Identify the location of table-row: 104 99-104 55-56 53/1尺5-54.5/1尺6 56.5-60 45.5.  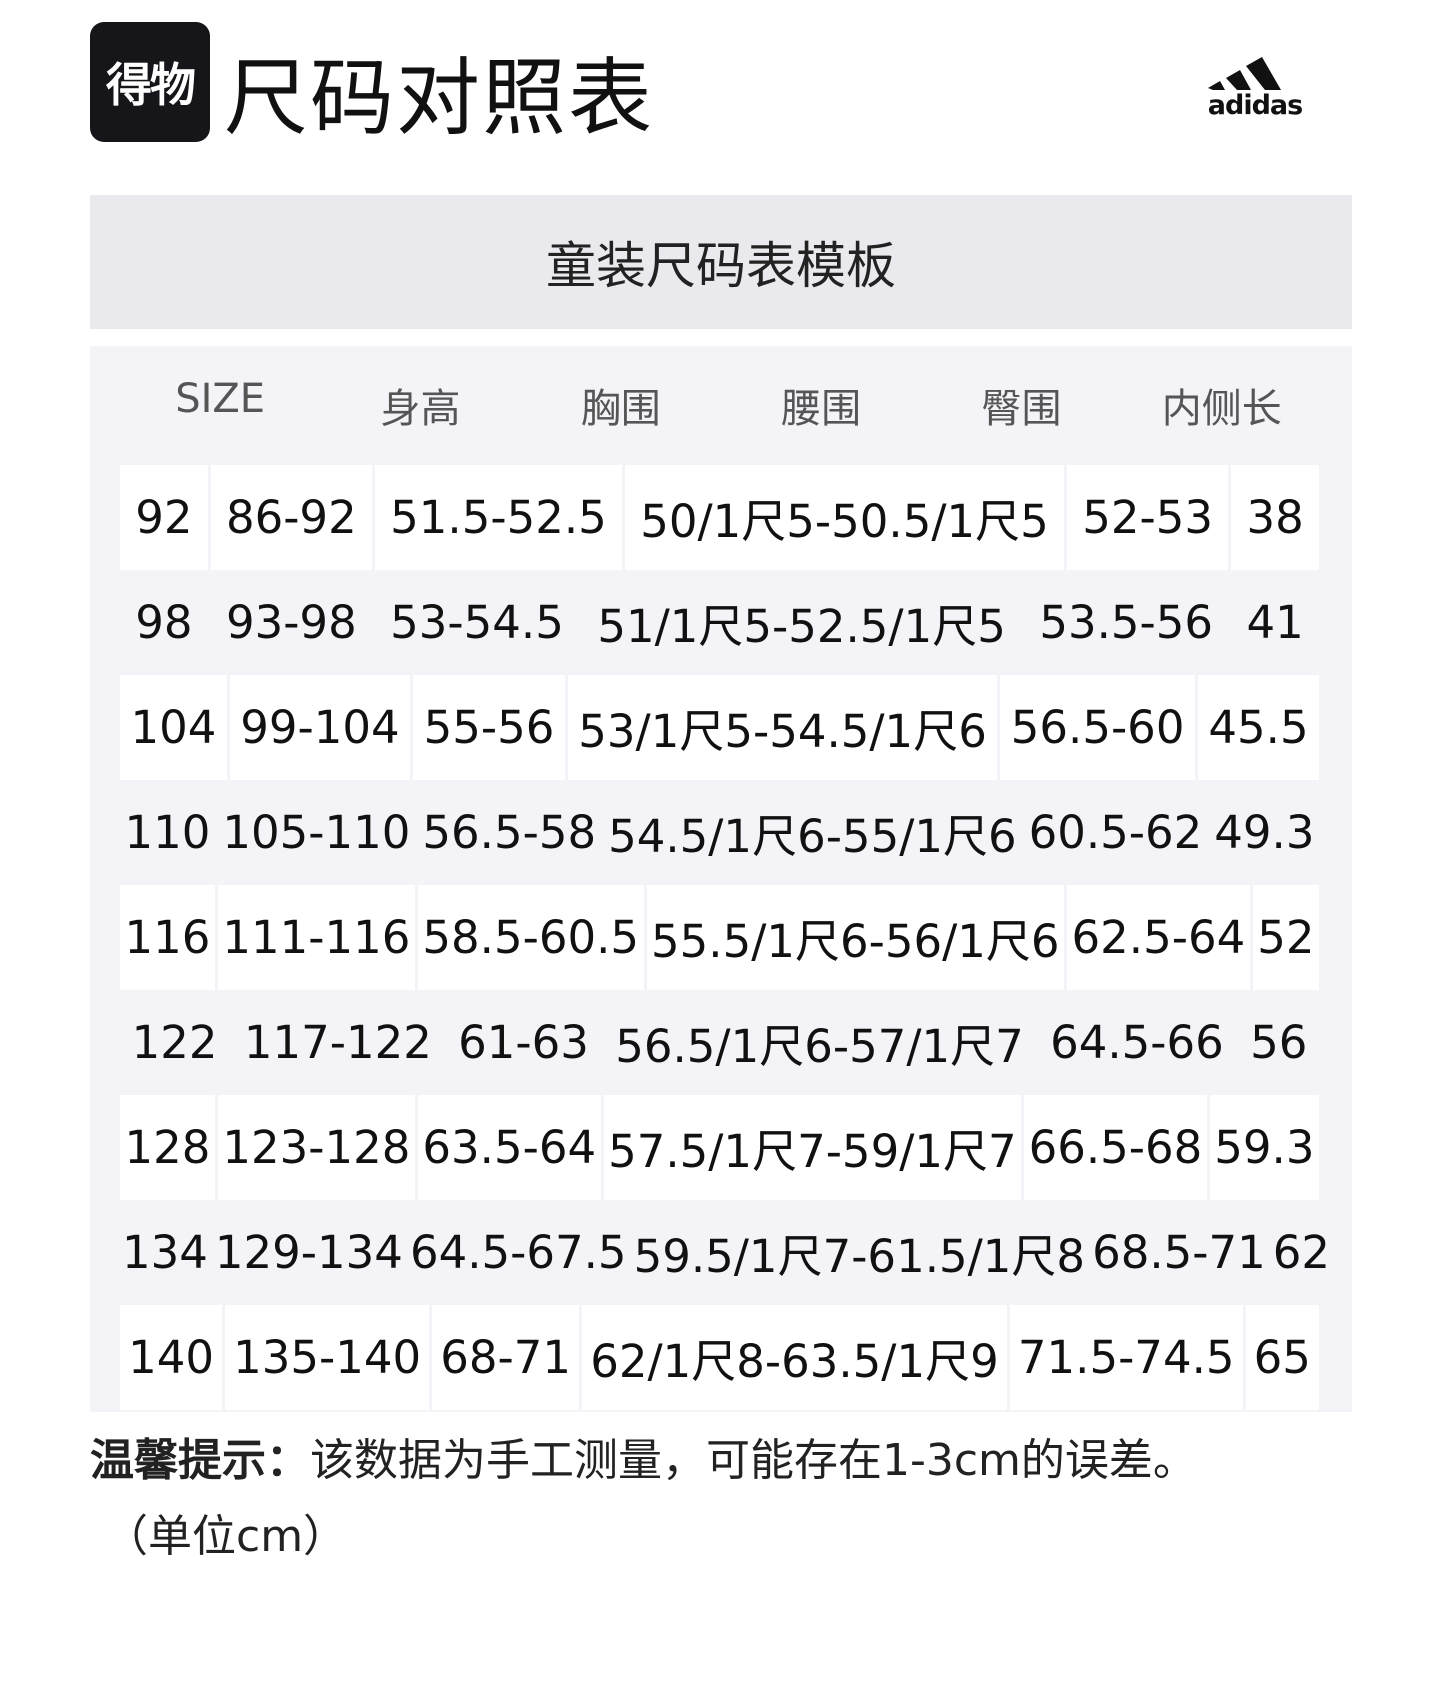
(720, 727).